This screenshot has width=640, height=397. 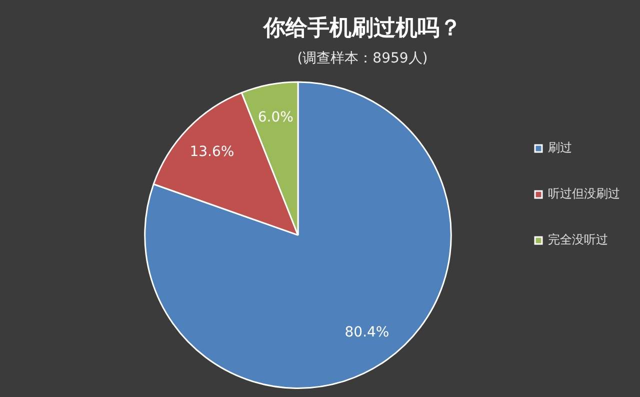 What do you see at coordinates (584, 193) in the screenshot?
I see `legend-label: 听过但没刷过` at bounding box center [584, 193].